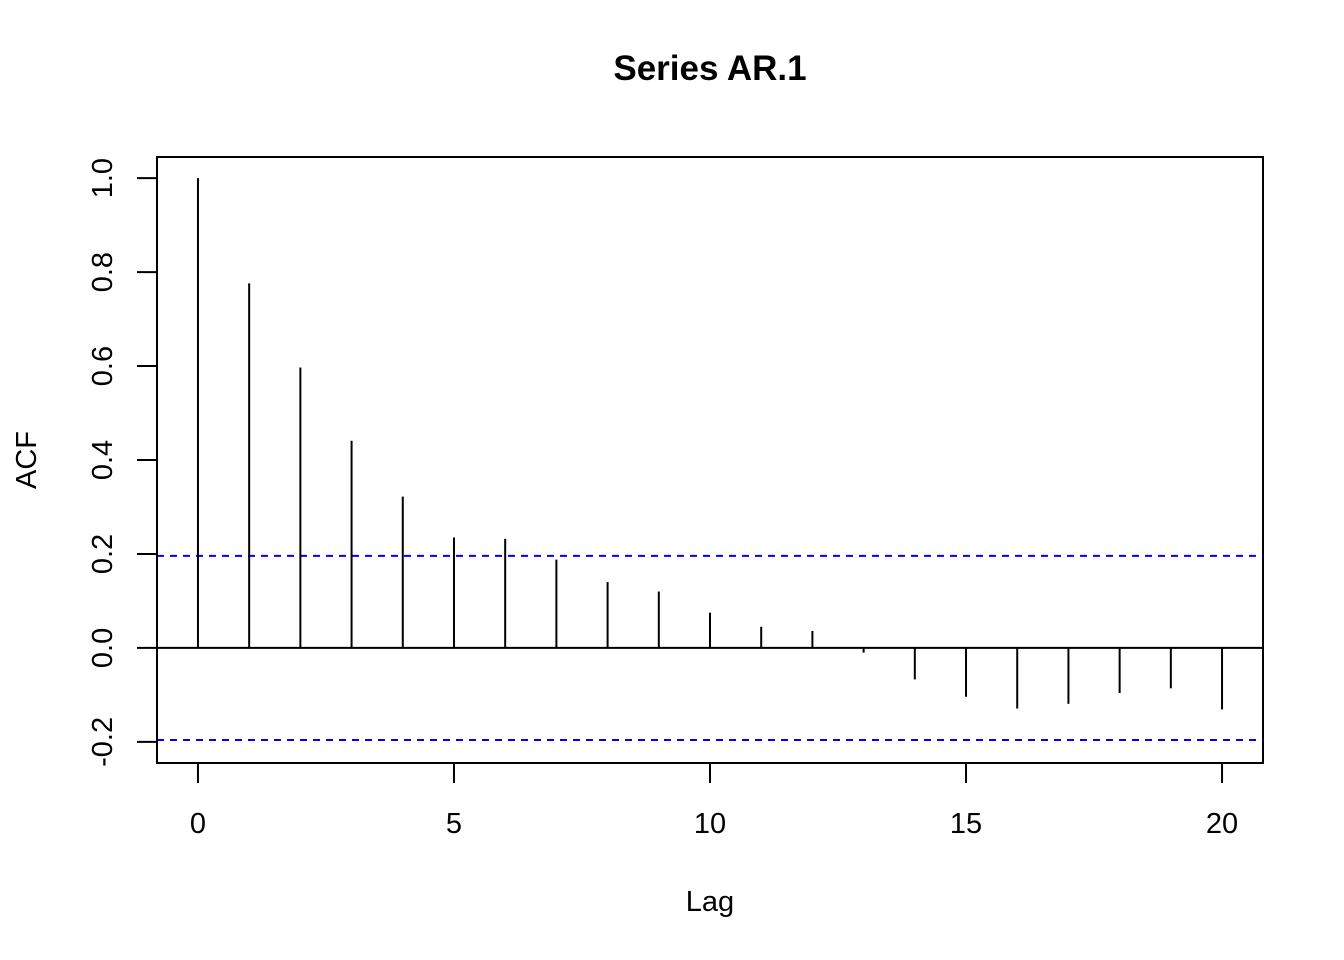  I want to click on x-axis: 0 5 10 15 20, so click(714, 801).